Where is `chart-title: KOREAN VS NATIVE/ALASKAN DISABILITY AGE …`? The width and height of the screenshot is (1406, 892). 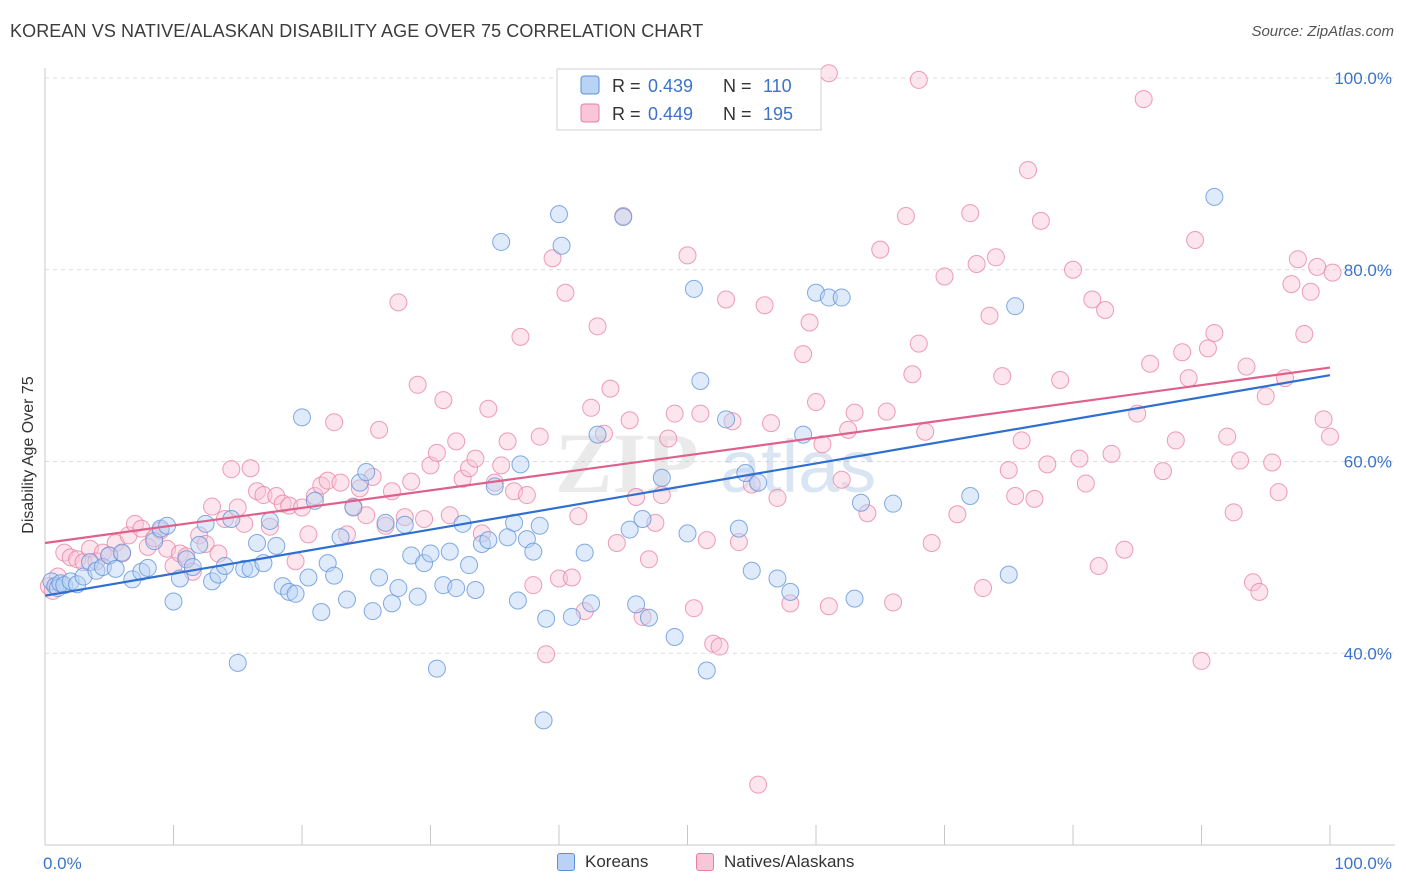 chart-title: KOREAN VS NATIVE/ALASKAN DISABILITY AGE … is located at coordinates (357, 31).